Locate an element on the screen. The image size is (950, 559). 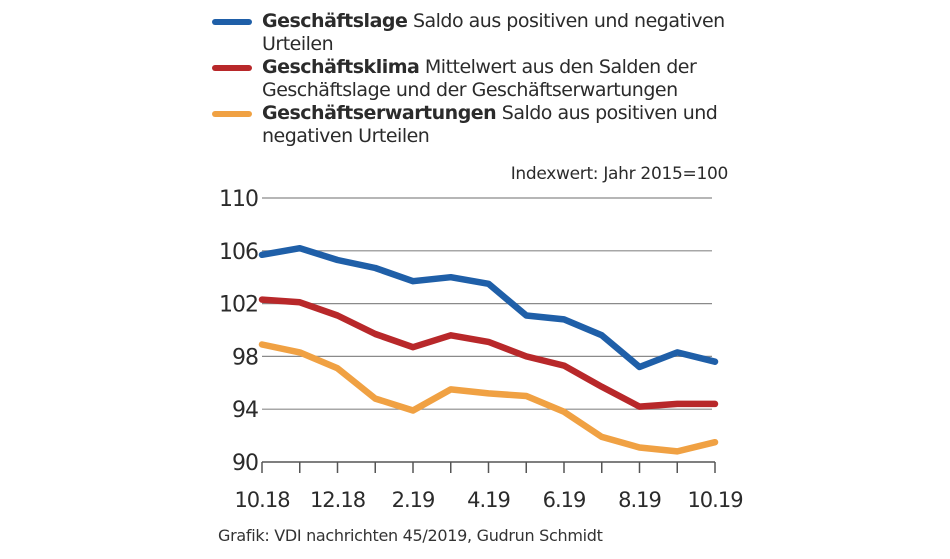
unit-note: Indexwert: Jahr 2015=100 is located at coordinates (619, 174).